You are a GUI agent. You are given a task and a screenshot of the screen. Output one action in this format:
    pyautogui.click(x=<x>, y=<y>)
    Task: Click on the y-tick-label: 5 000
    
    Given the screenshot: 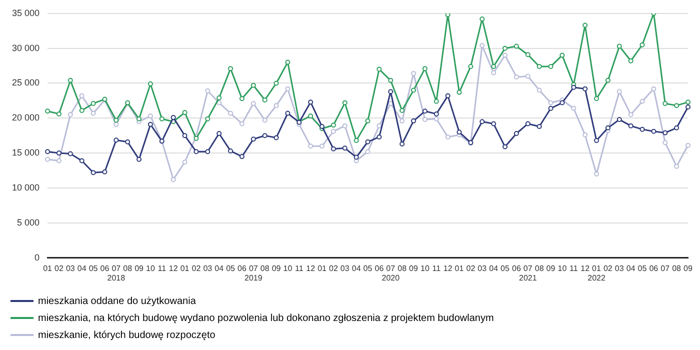 What is the action you would take?
    pyautogui.click(x=28, y=222)
    